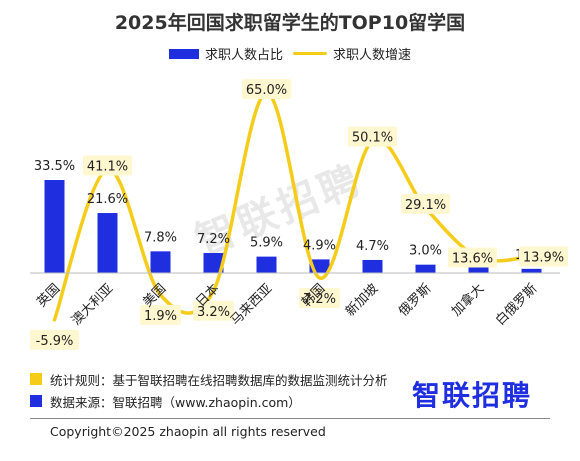 This screenshot has width=580, height=461. I want to click on category-label-4: 马来西亚, so click(251, 304).